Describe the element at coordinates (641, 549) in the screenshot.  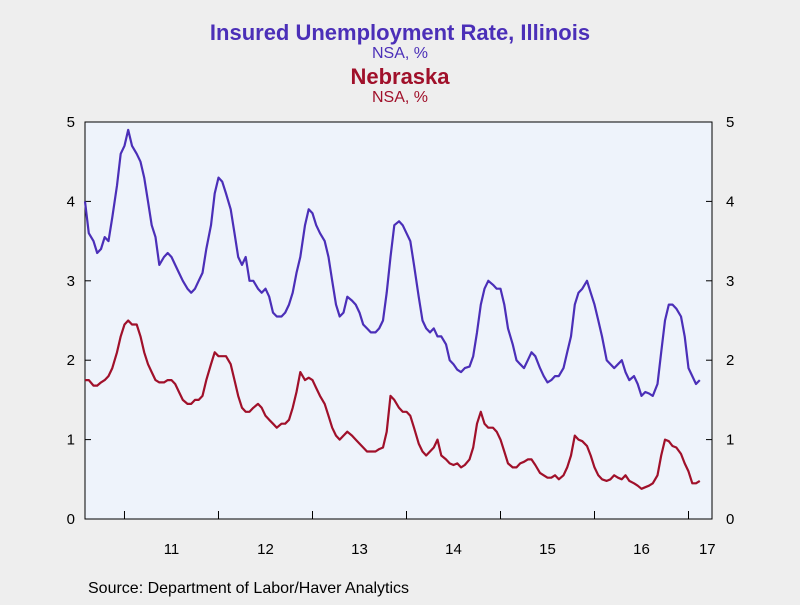
I see `x-tick-label: 16` at that location.